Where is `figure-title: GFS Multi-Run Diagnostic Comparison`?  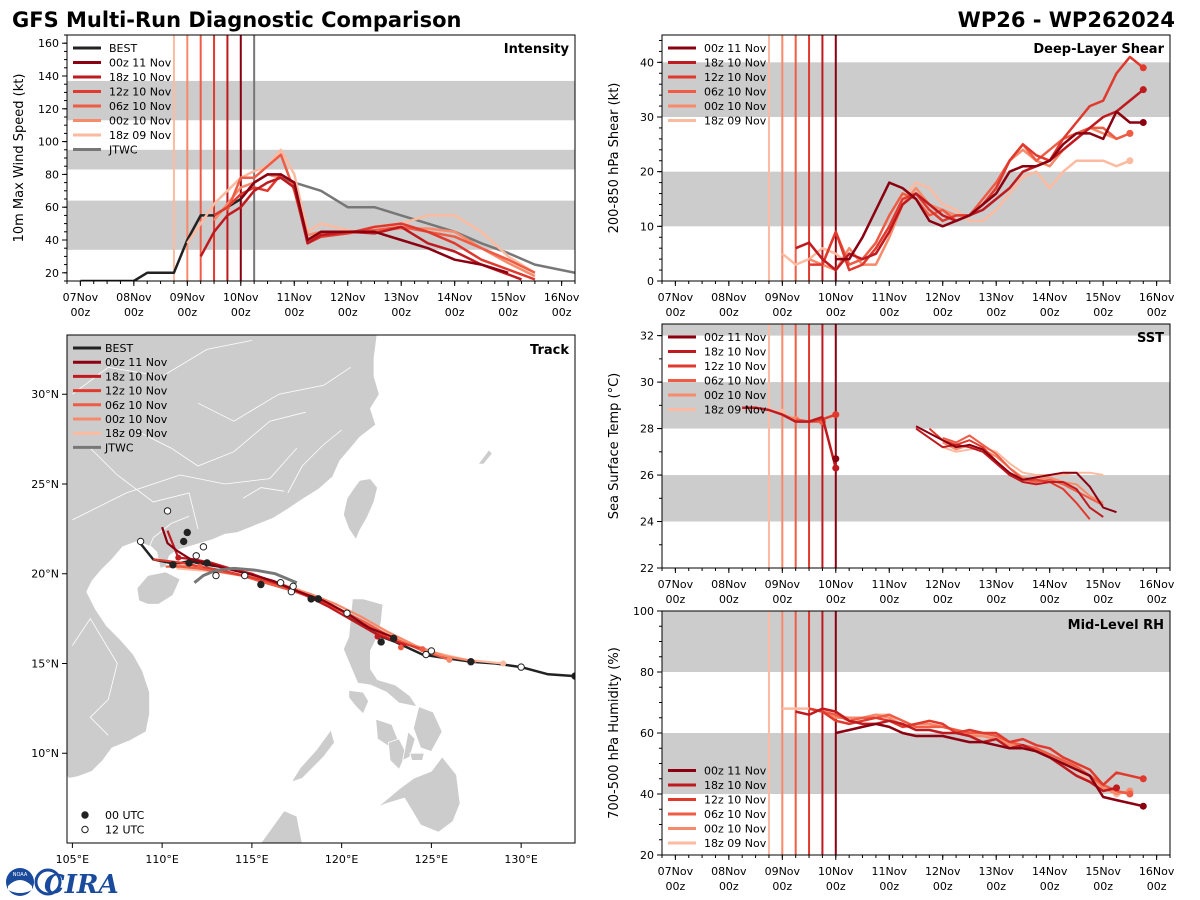 figure-title: GFS Multi-Run Diagnostic Comparison is located at coordinates (236, 20).